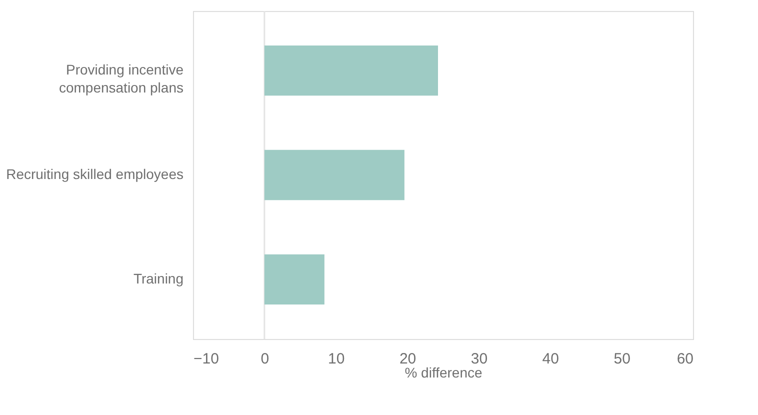 Image resolution: width=758 pixels, height=415 pixels. Describe the element at coordinates (336, 359) in the screenshot. I see `x-tick-label: 10` at that location.